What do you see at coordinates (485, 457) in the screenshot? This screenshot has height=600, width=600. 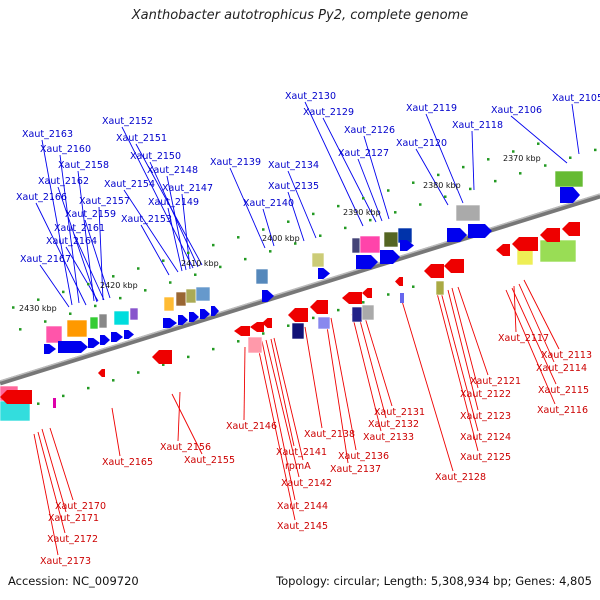 I see `reverse-gene-label: Xaut_2125` at bounding box center [485, 457].